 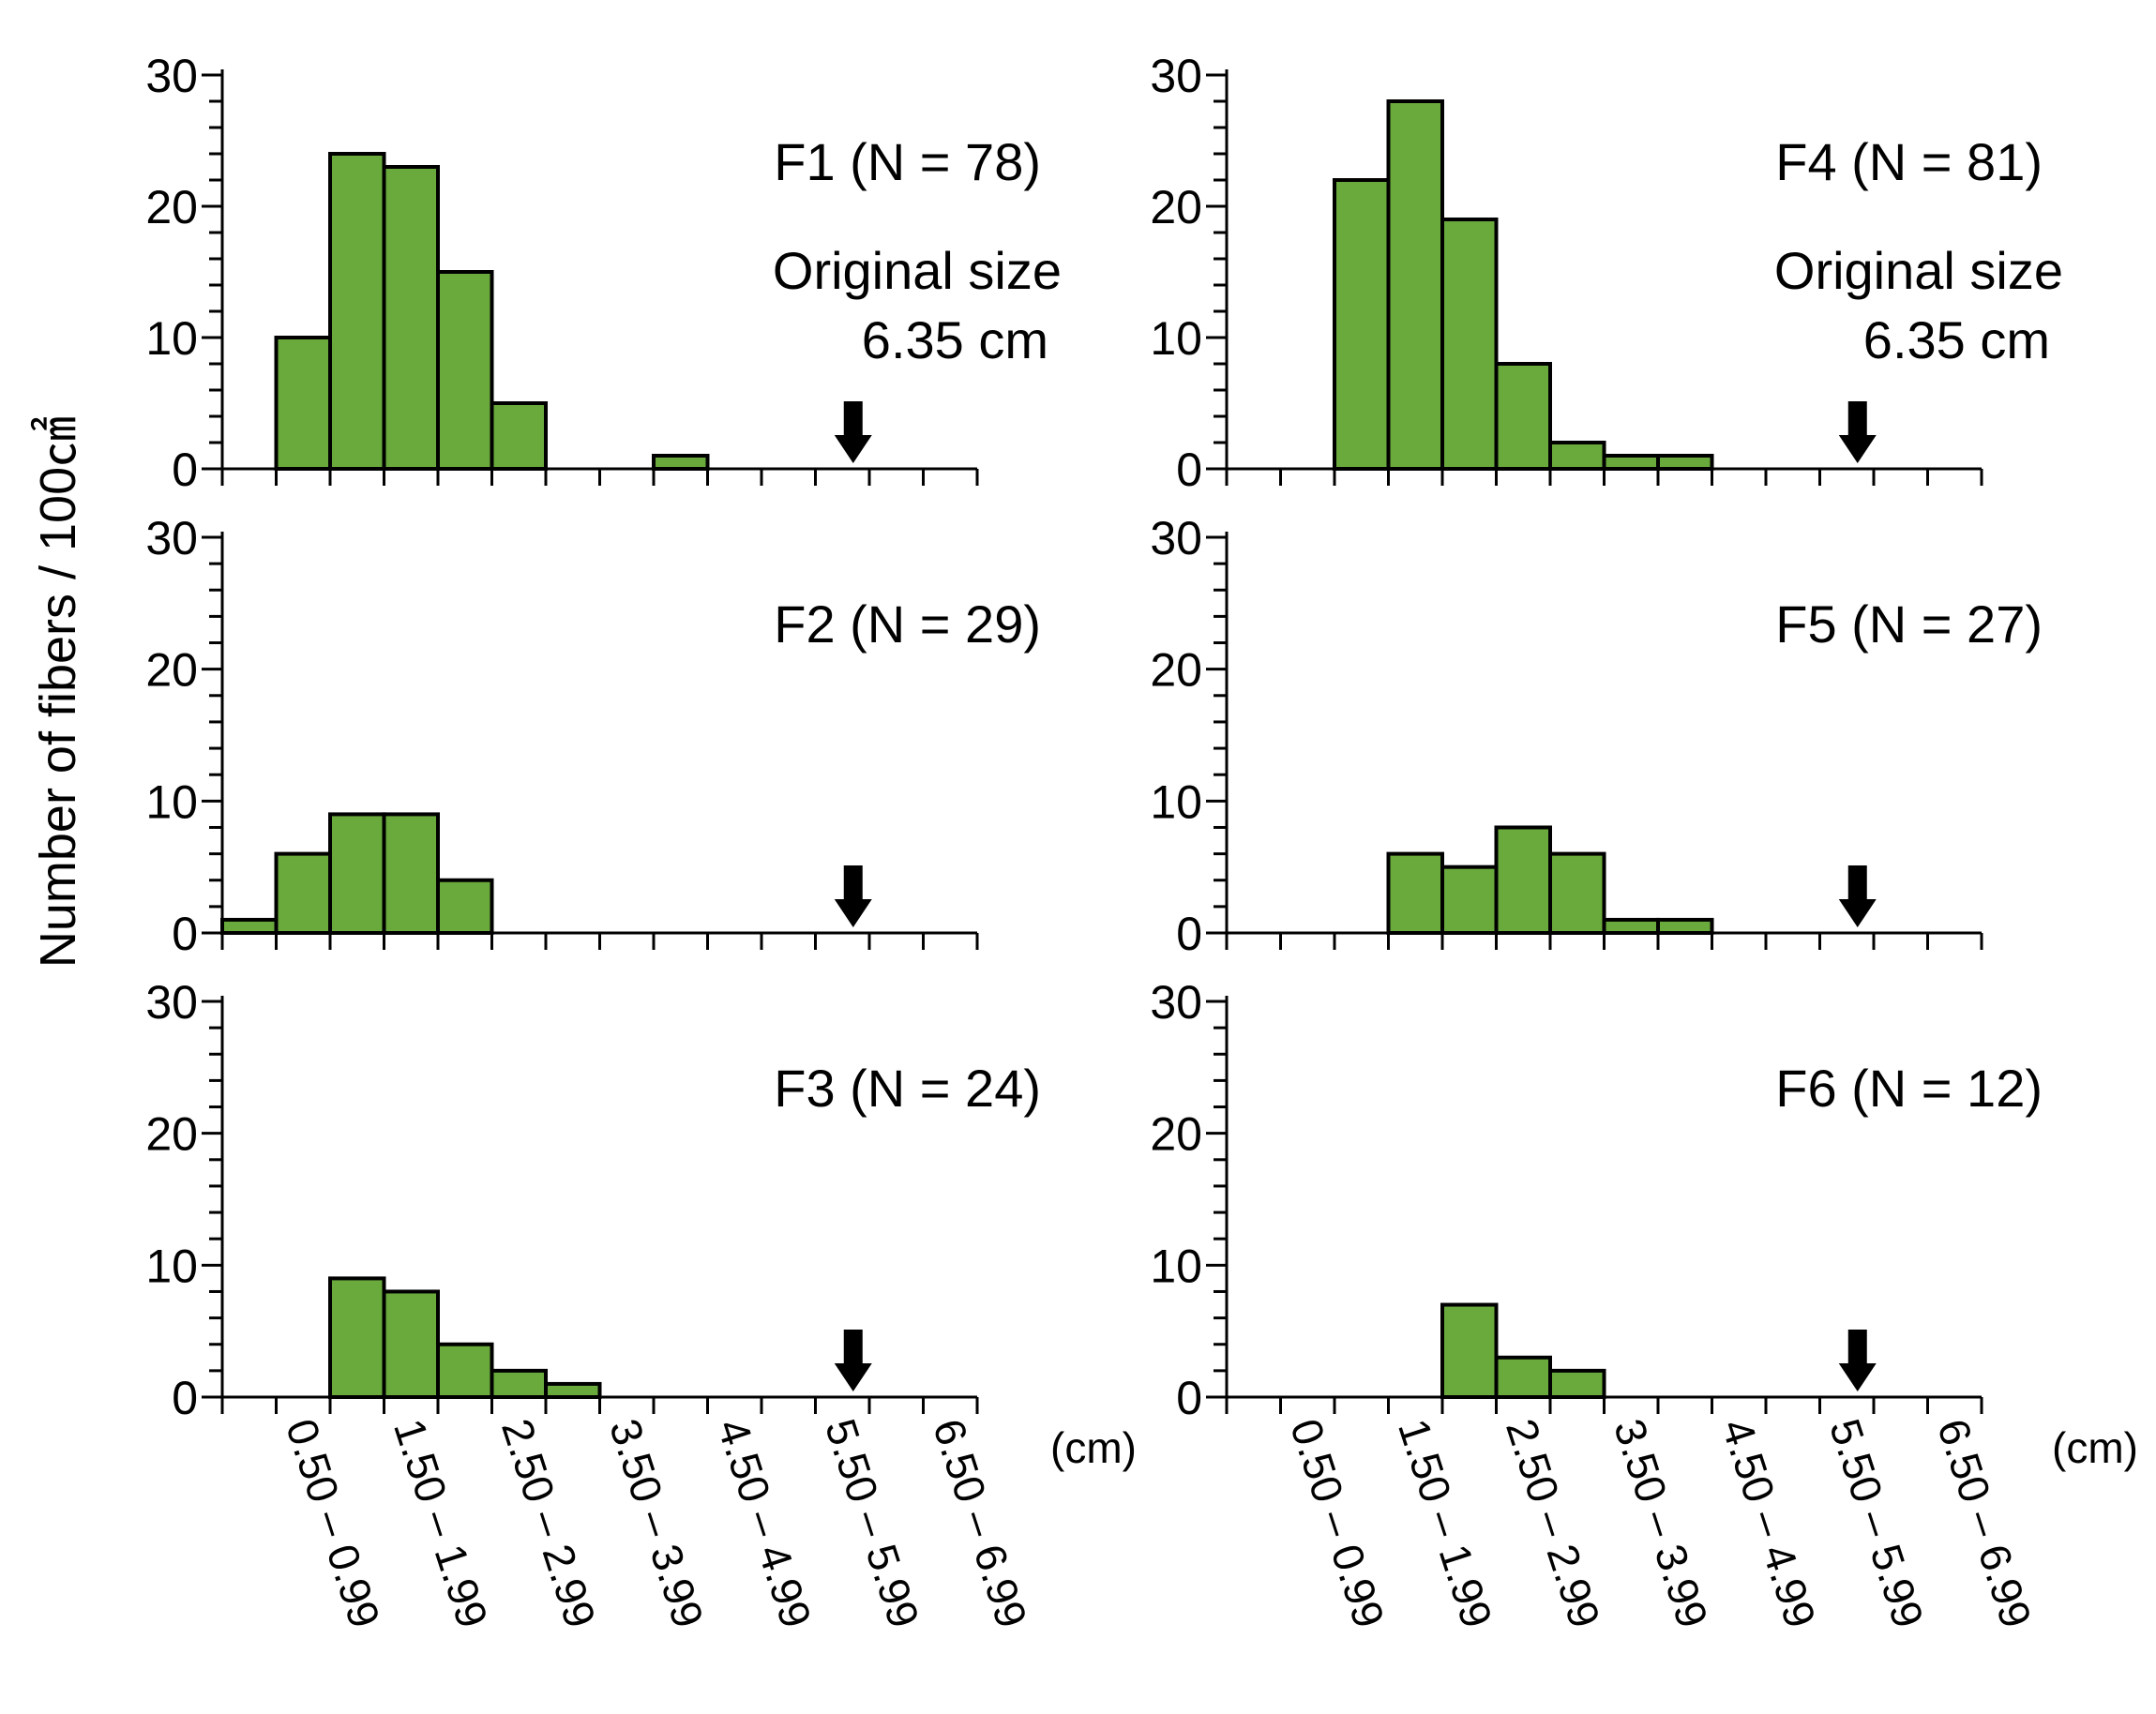 I want to click on panel-label: F5 (N = 27), so click(x=1909, y=624).